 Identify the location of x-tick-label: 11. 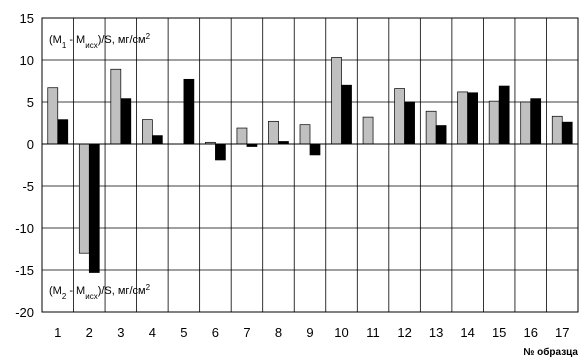
(373, 332).